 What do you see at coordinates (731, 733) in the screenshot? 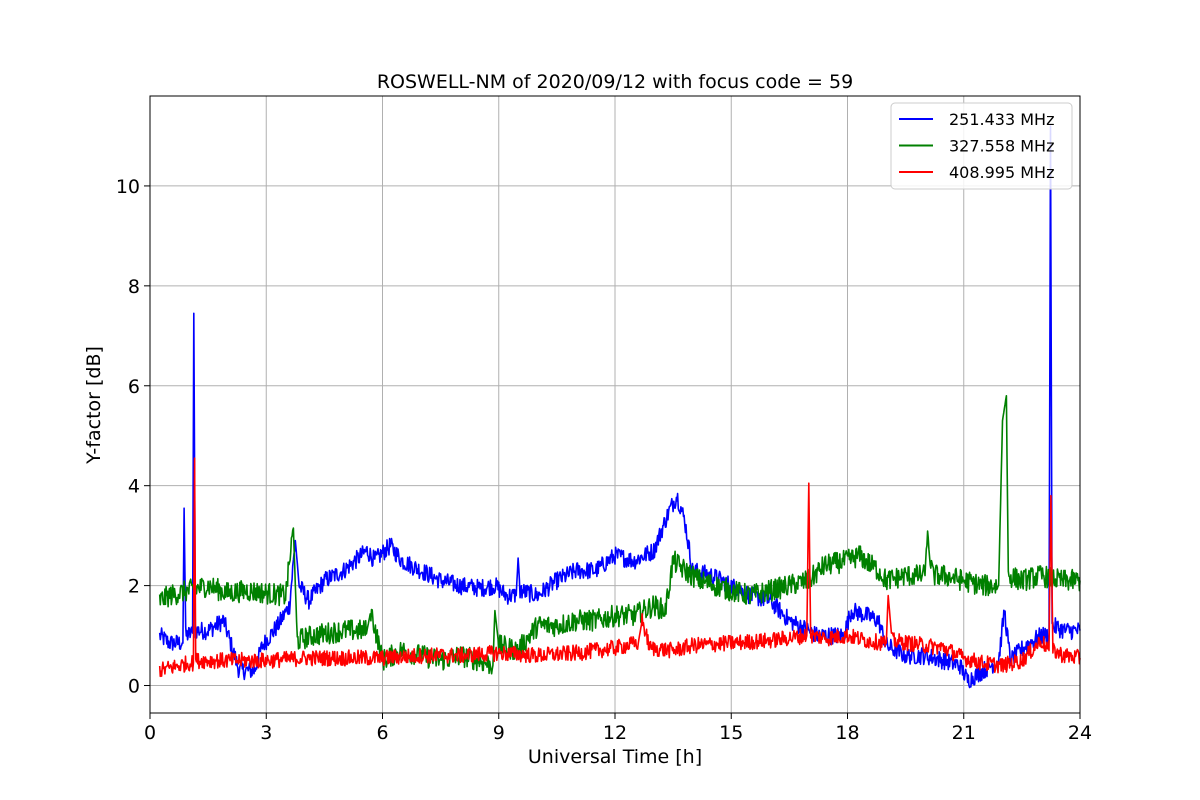
I see `x-tick-label: 15` at bounding box center [731, 733].